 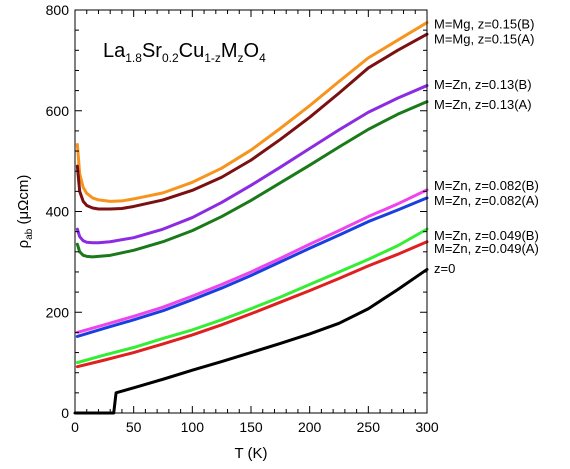 I want to click on x-tick-label: 150, so click(x=251, y=427).